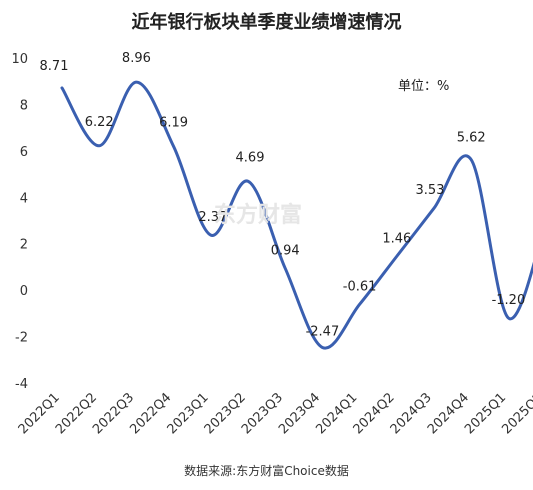 This screenshot has width=533, height=490. Describe the element at coordinates (24, 291) in the screenshot. I see `y-tick-label: 0` at that location.